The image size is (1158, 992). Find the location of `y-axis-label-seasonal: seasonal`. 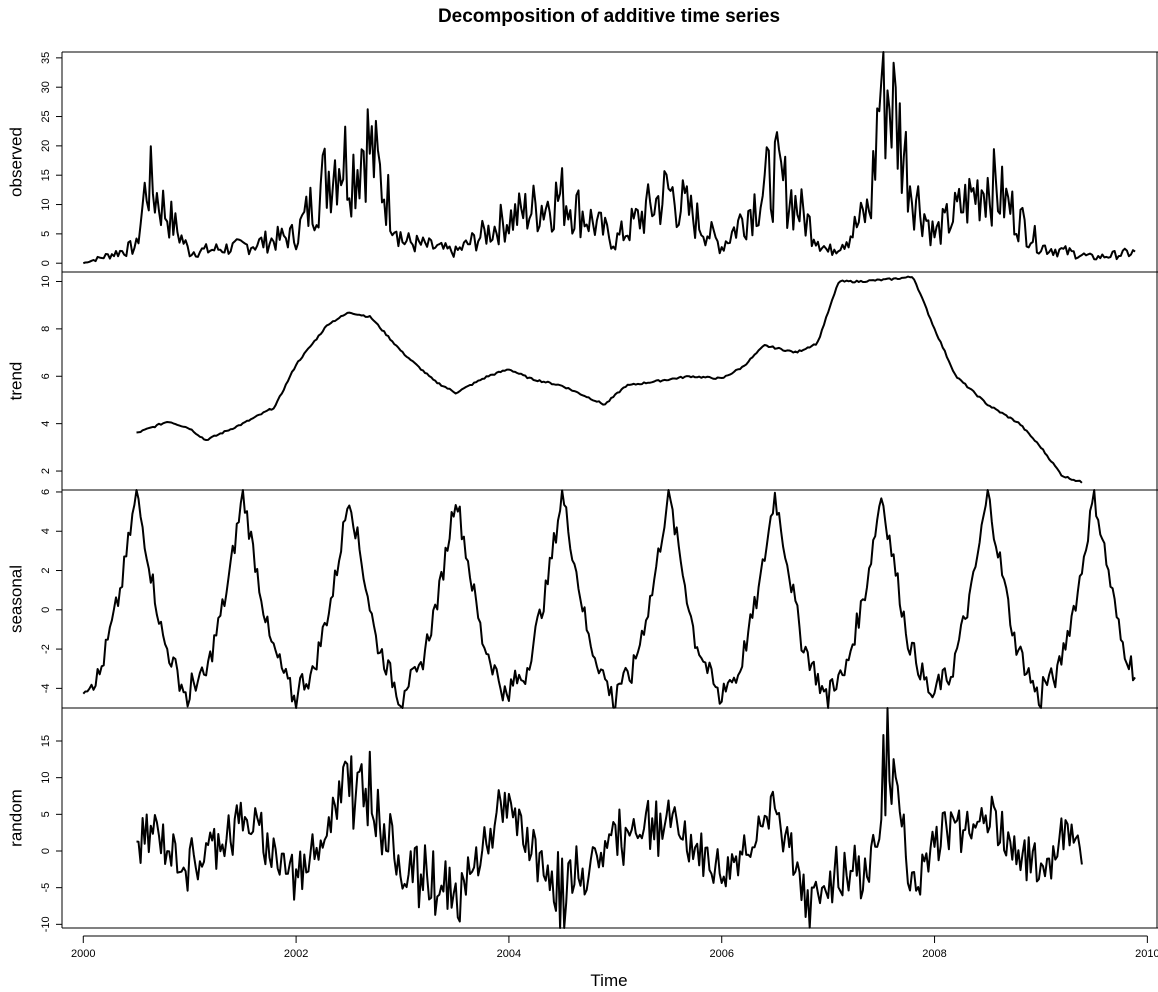

y-axis-label-seasonal: seasonal is located at coordinates (16, 599).